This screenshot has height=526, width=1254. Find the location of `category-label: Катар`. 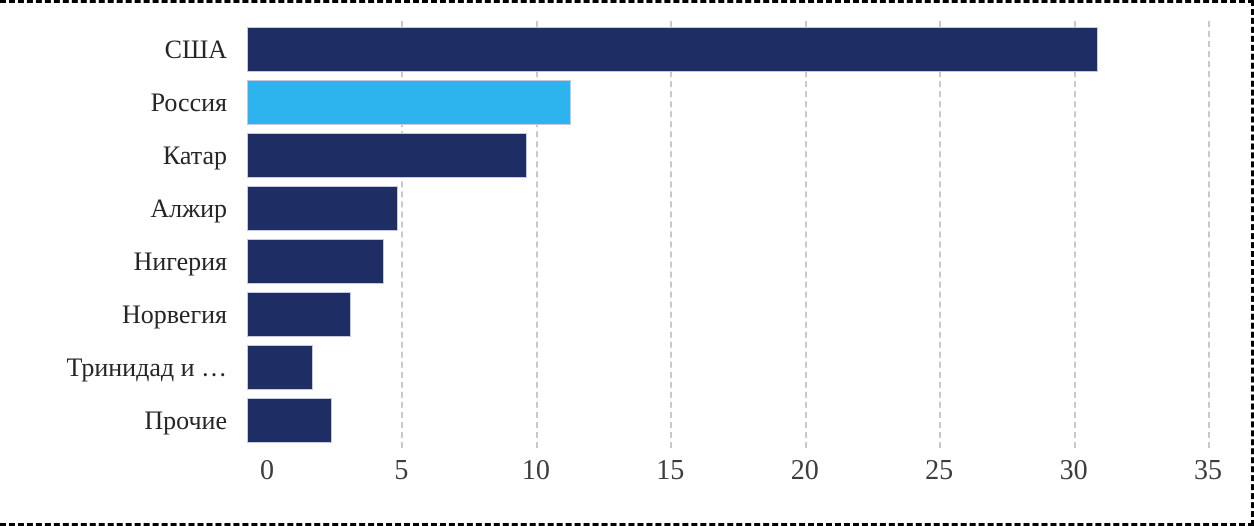

category-label: Катар is located at coordinates (194, 155).